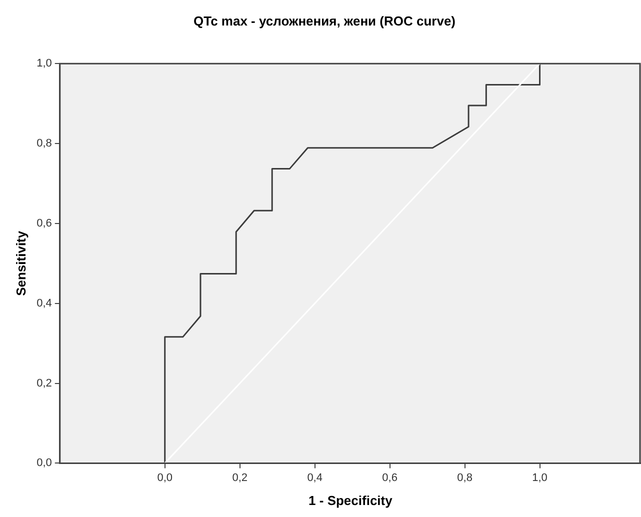 This screenshot has width=641, height=517. I want to click on y-tick-label: 0,2, so click(44, 383).